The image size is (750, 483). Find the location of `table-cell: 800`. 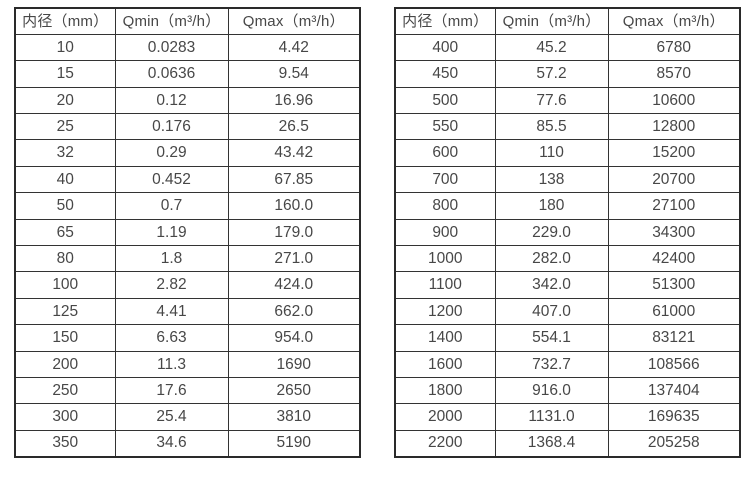

table-cell: 800 is located at coordinates (445, 206).